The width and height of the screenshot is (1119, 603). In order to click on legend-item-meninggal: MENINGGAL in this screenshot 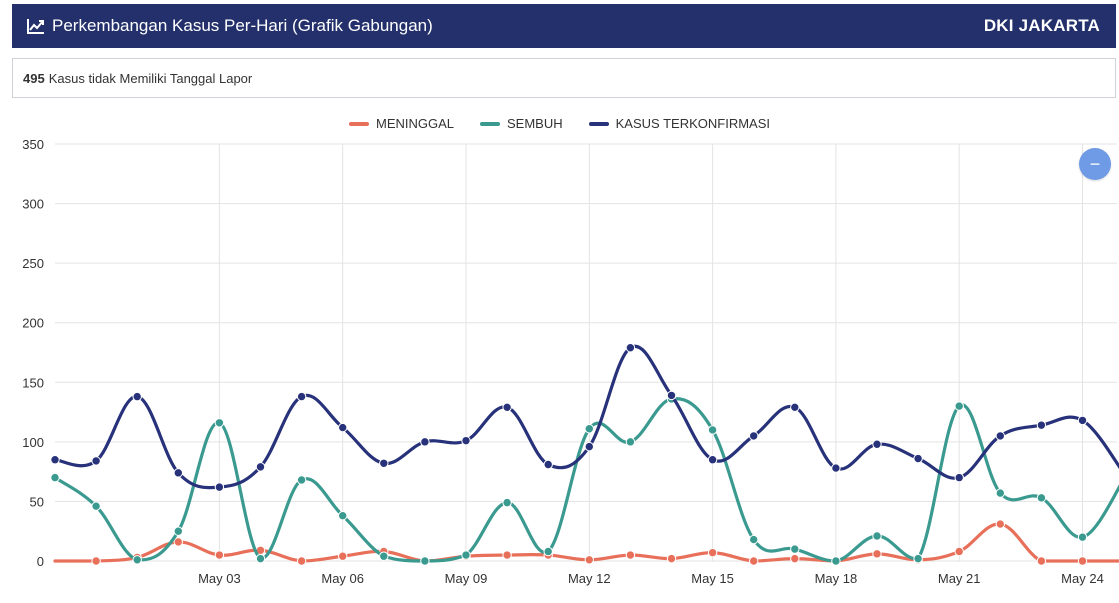, I will do `click(401, 123)`.